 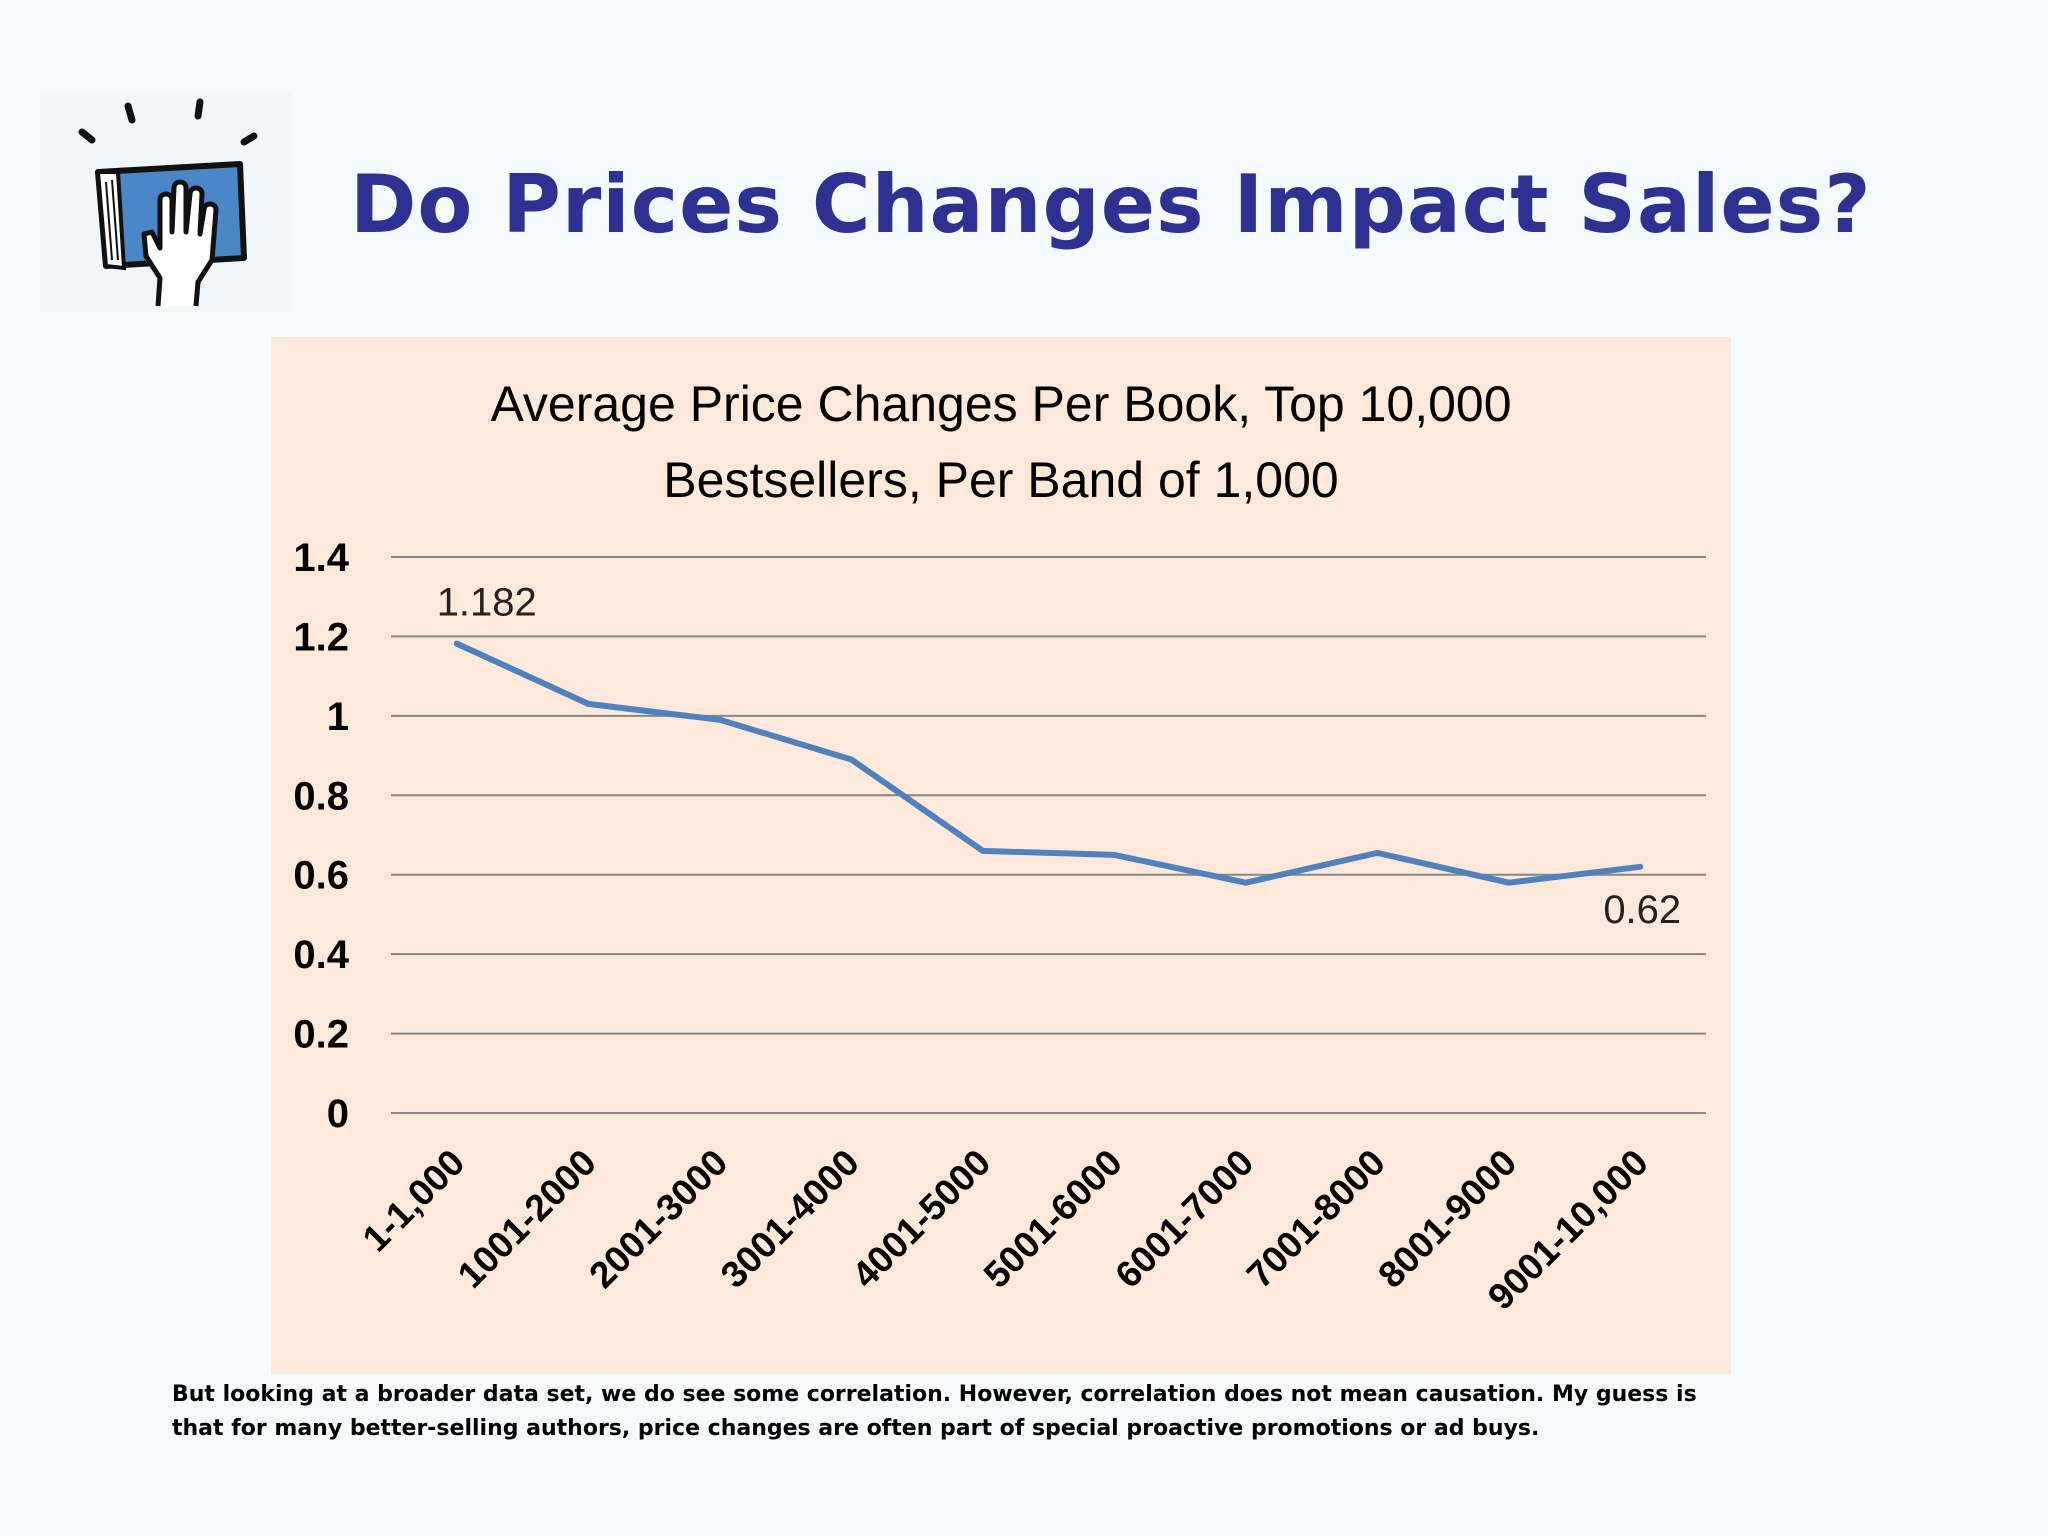 I want to click on y-tick-label: 0, so click(x=338, y=1114).